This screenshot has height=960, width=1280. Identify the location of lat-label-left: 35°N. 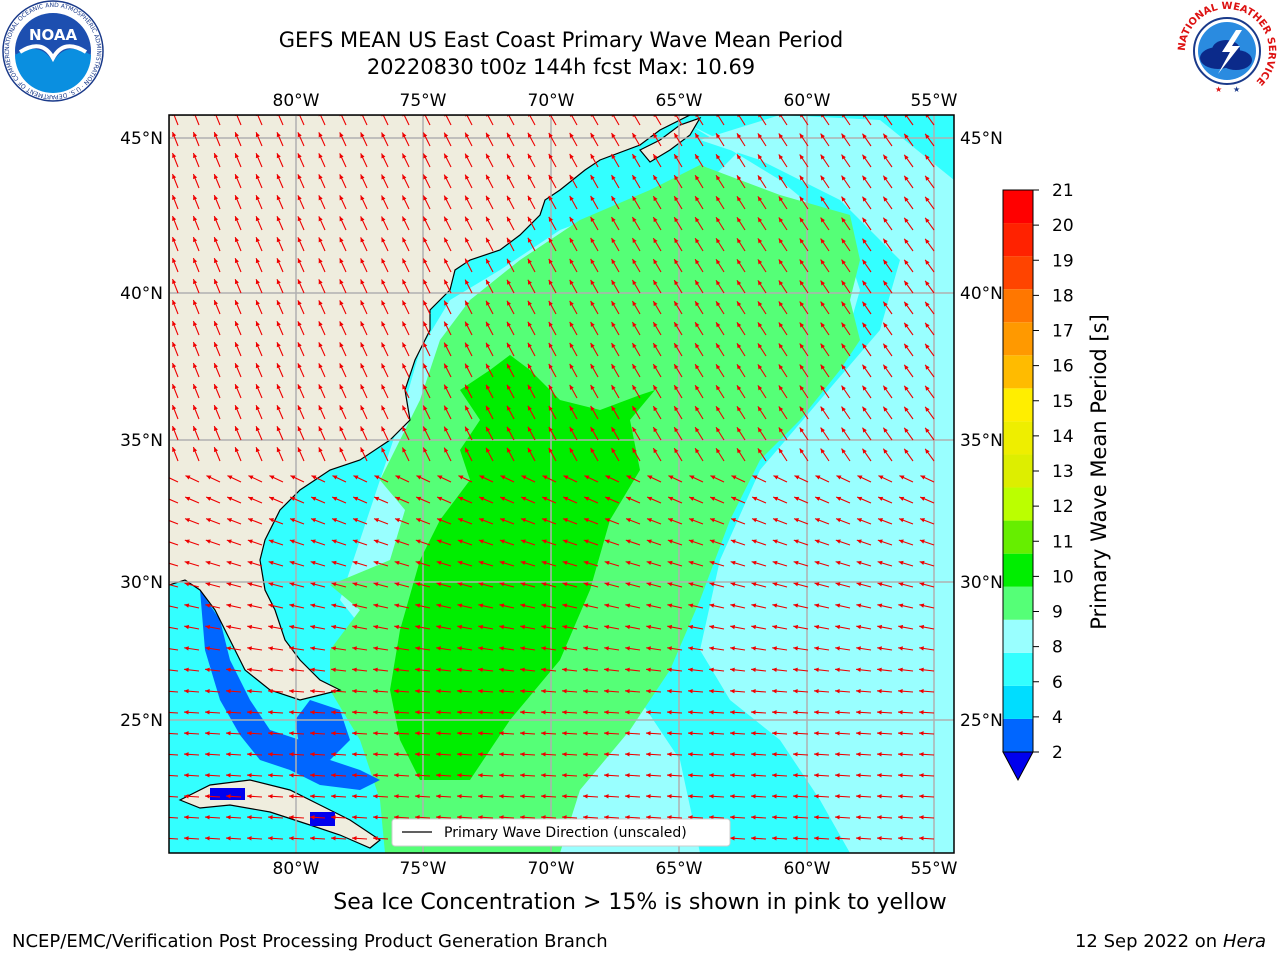
(141, 441).